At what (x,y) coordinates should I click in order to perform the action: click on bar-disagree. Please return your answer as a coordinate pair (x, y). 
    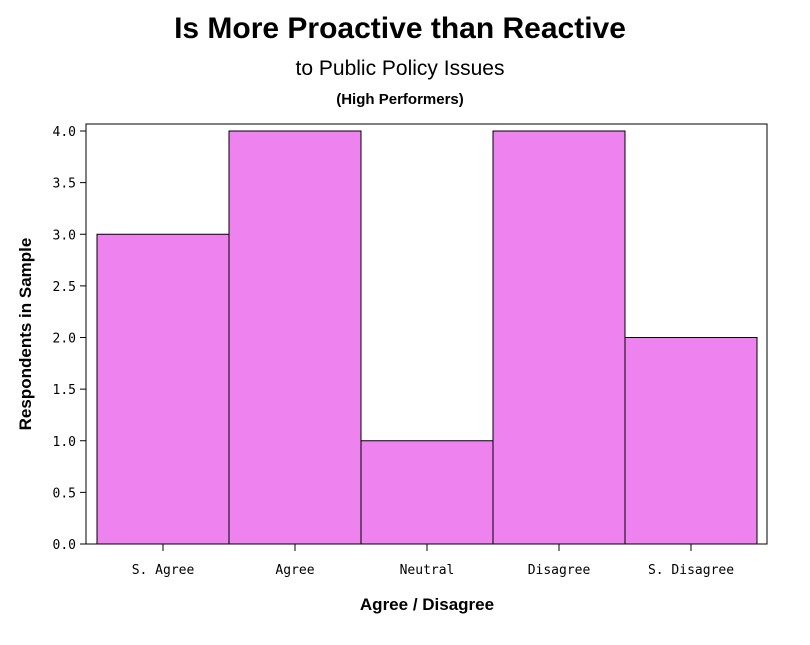
    Looking at the image, I should click on (559, 337).